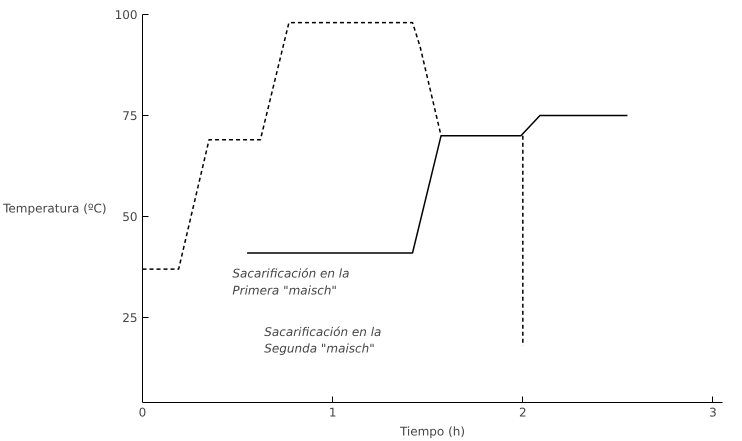 Image resolution: width=742 pixels, height=441 pixels. Describe the element at coordinates (130, 318) in the screenshot. I see `y-tick-label: 25` at that location.